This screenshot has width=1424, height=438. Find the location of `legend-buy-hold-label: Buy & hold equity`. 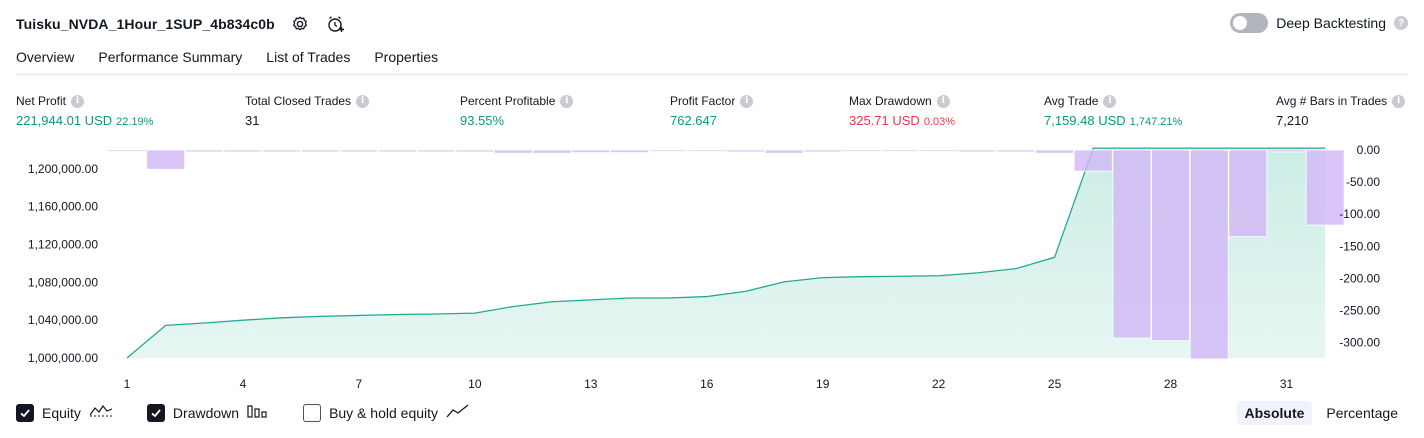

legend-buy-hold-label: Buy & hold equity is located at coordinates (384, 412).